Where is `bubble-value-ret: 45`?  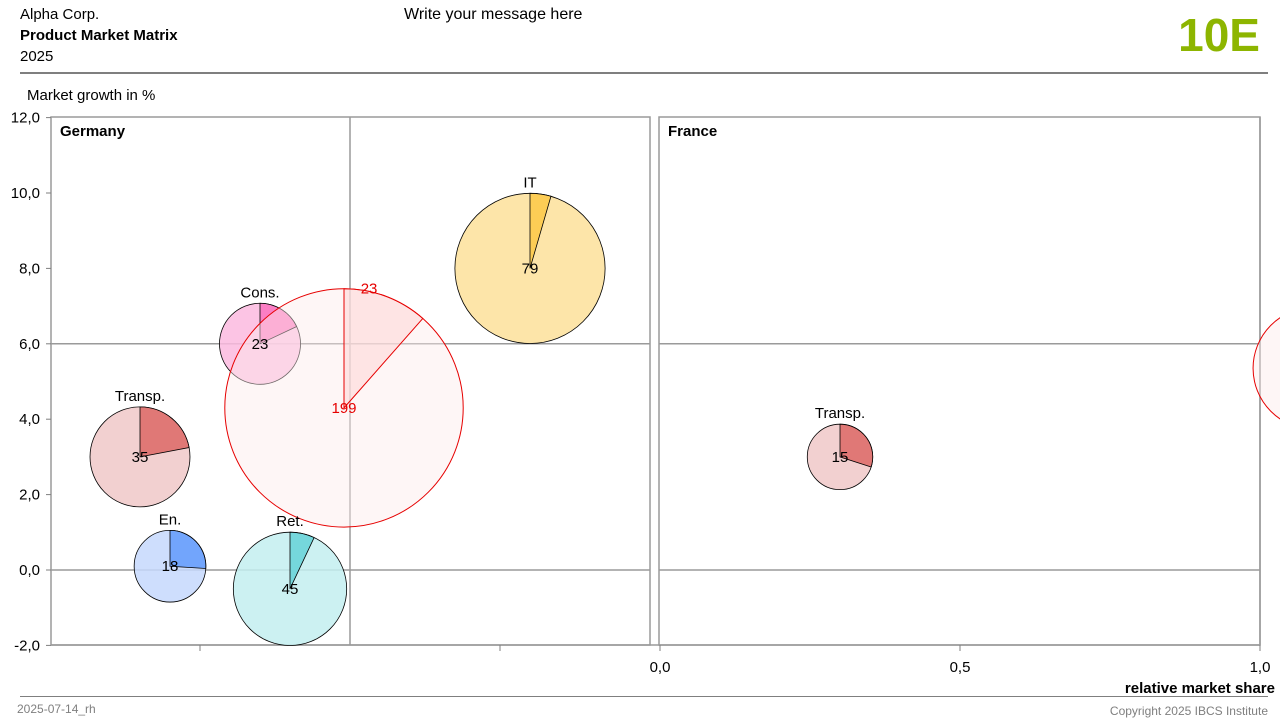
bubble-value-ret: 45 is located at coordinates (290, 589).